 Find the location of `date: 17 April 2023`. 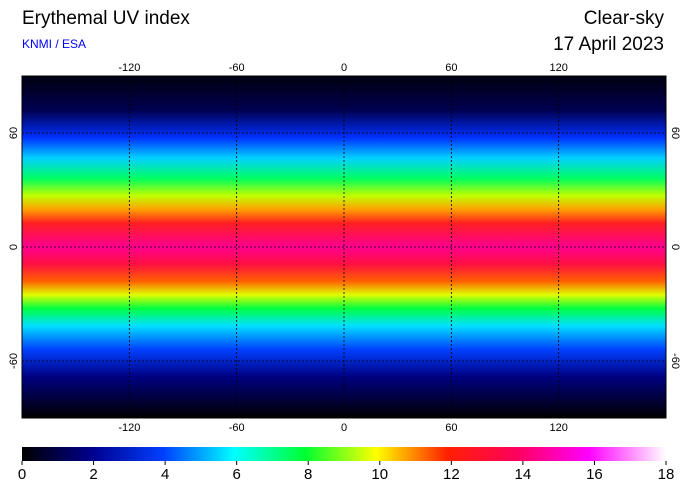

date: 17 April 2023 is located at coordinates (608, 44).